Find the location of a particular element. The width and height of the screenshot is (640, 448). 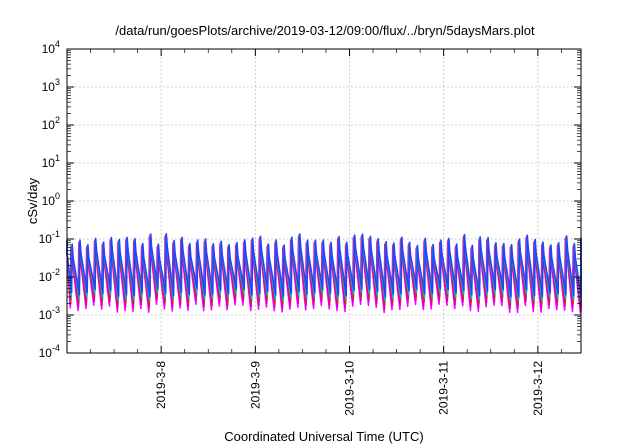

y-tick-label: 10² is located at coordinates (51, 123).